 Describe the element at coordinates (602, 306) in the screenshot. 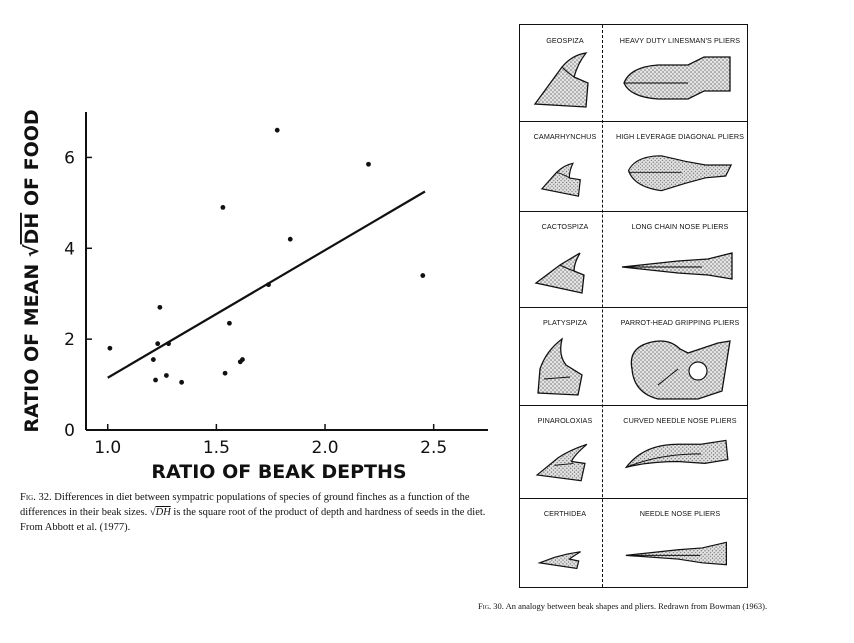

I see `panel-dashed-divider` at that location.